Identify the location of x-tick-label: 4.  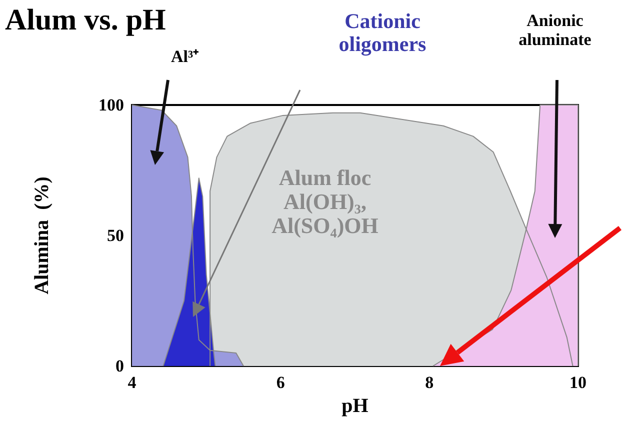
(132, 382).